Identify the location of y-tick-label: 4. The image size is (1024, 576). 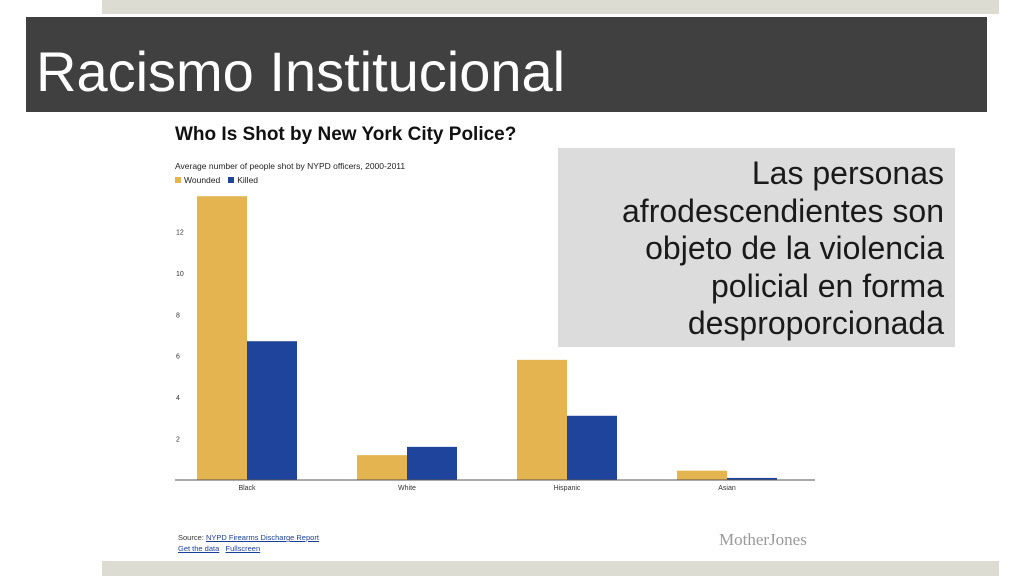
(178, 398).